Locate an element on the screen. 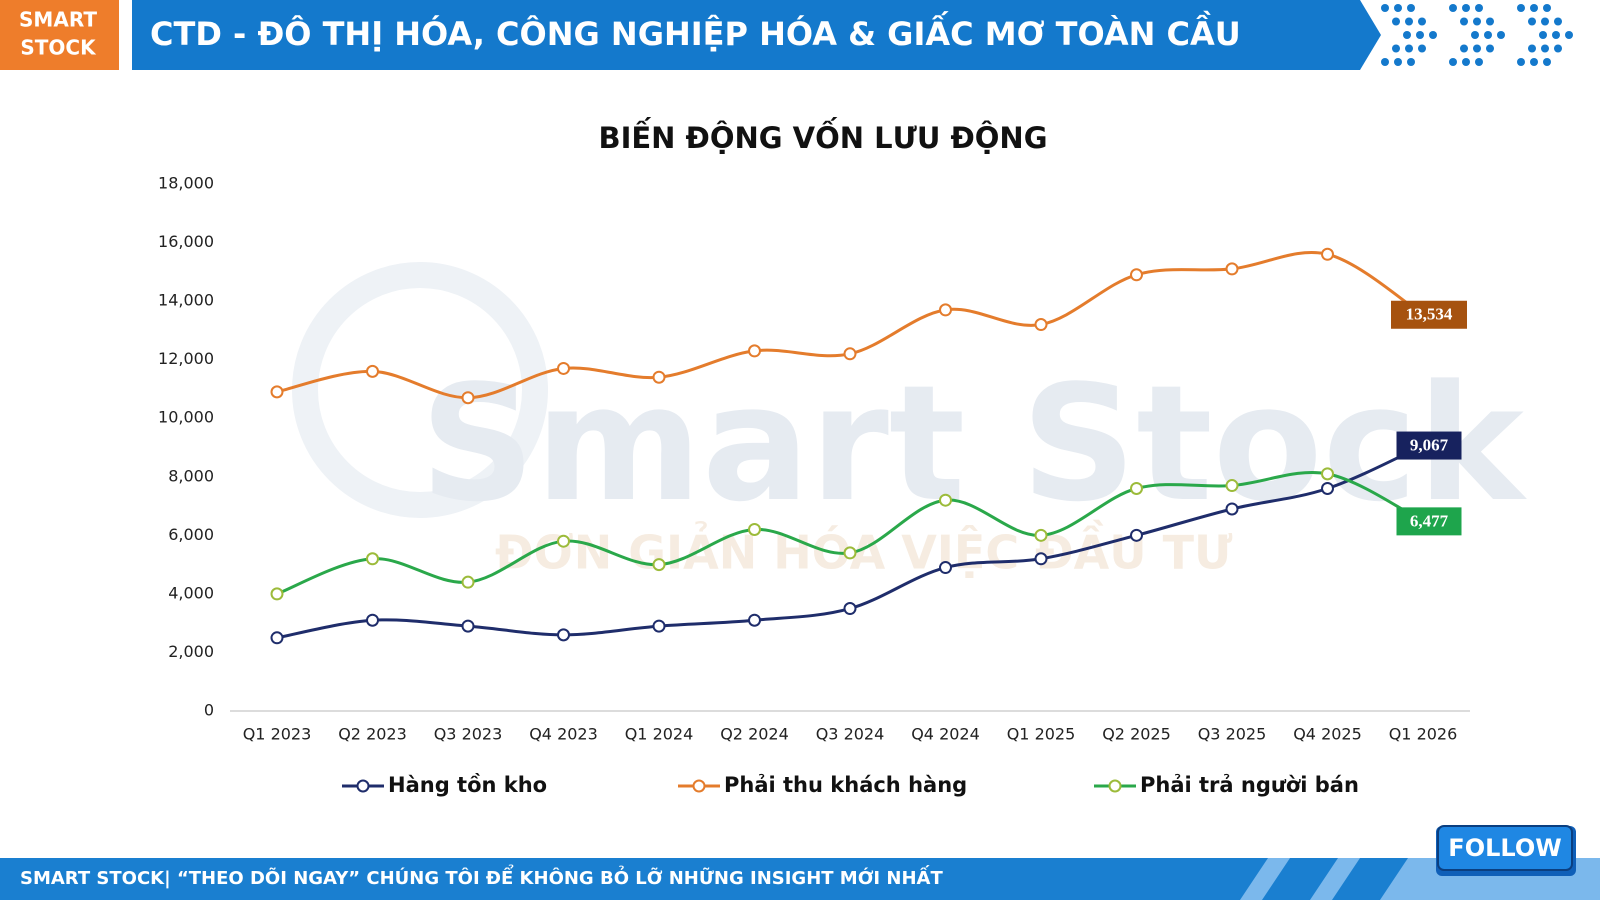 The height and width of the screenshot is (900, 1600). badge-line: SMART is located at coordinates (58, 20).